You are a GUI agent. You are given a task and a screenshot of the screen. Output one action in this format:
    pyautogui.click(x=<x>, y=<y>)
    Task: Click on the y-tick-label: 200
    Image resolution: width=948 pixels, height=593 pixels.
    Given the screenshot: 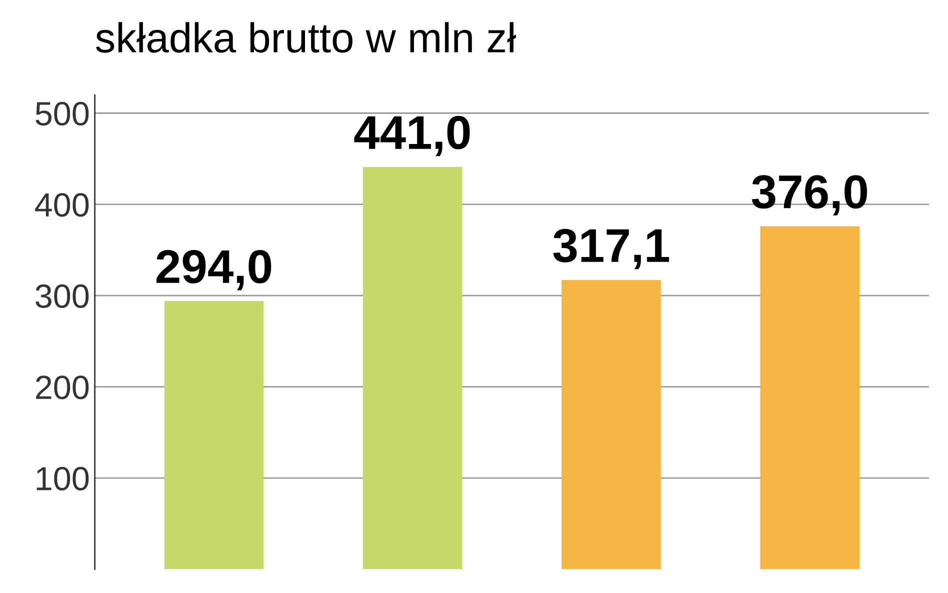 What is the action you would take?
    pyautogui.click(x=62, y=388)
    